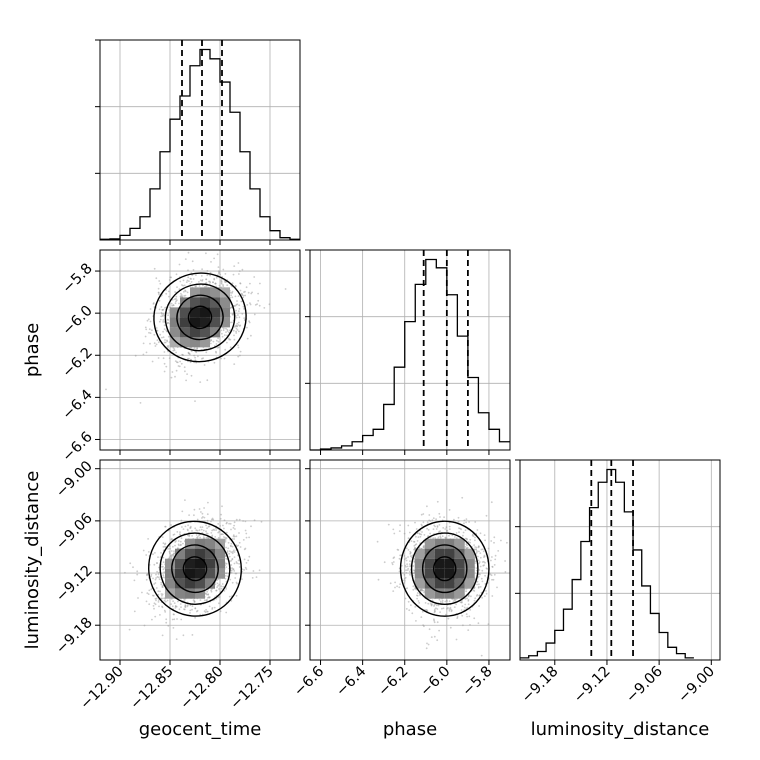 This screenshot has height=760, width=760. Describe the element at coordinates (309, 682) in the screenshot. I see `x-tick-label: −6.6` at that location.